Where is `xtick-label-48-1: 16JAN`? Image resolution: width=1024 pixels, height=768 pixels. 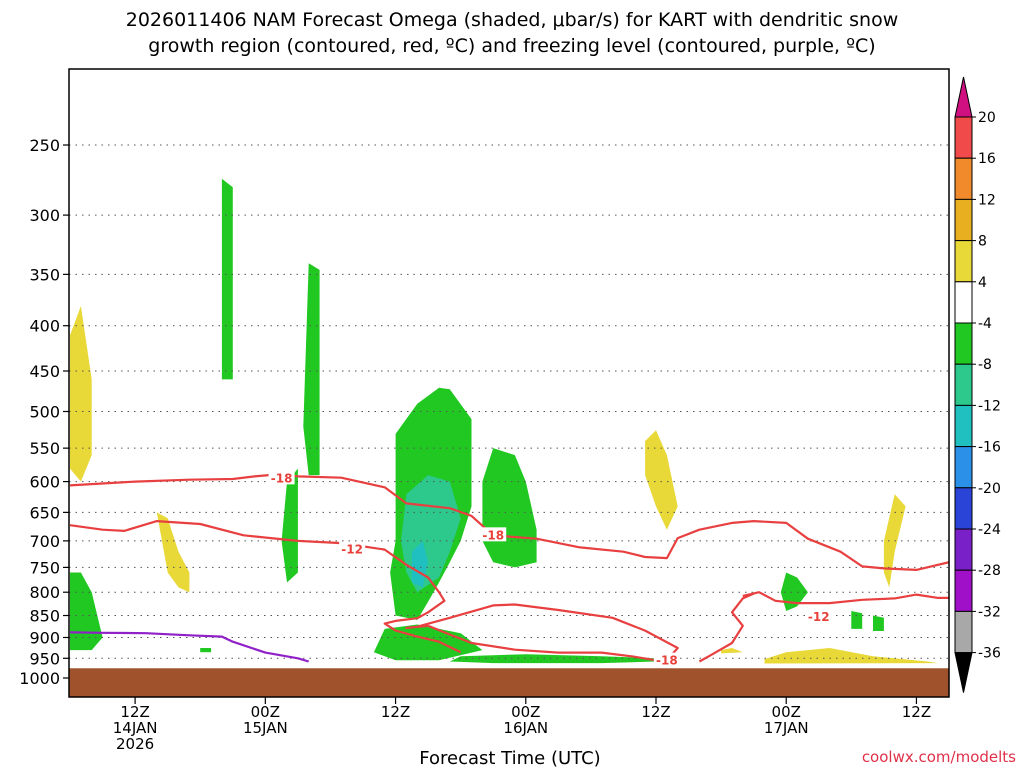
xtick-label-48-1: 16JAN is located at coordinates (525, 728).